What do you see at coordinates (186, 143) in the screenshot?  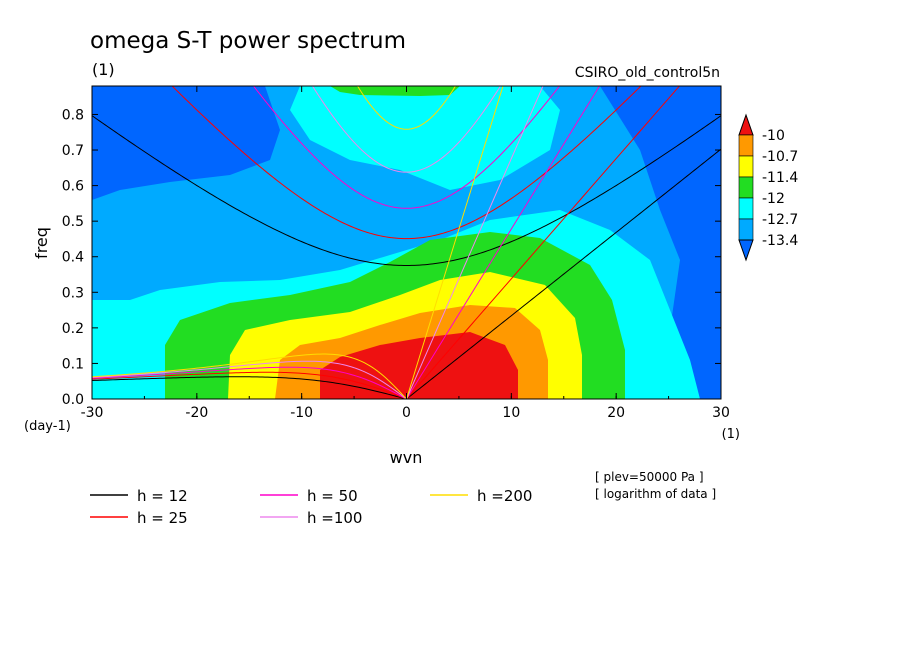 I see `level-blue-dark-left` at bounding box center [186, 143].